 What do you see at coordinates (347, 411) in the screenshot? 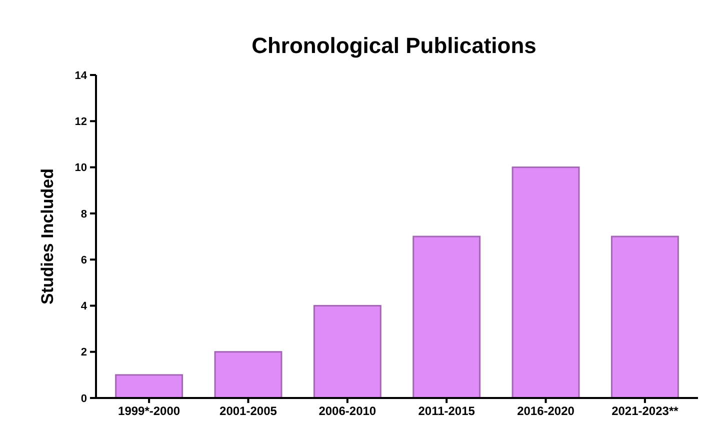
I see `x-tick-label: 2006-2010` at bounding box center [347, 411].